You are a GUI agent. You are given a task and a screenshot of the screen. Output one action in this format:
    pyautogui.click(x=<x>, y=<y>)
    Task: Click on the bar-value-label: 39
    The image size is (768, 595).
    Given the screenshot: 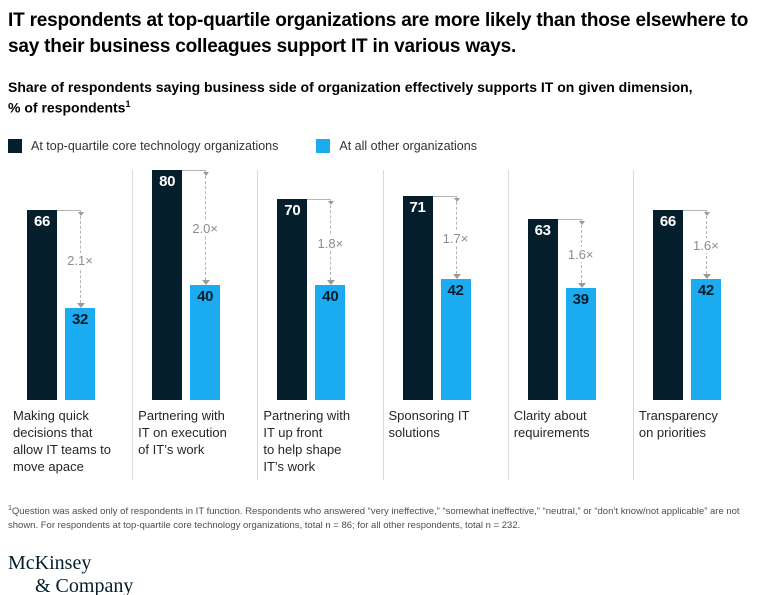 What is the action you would take?
    pyautogui.click(x=580, y=300)
    